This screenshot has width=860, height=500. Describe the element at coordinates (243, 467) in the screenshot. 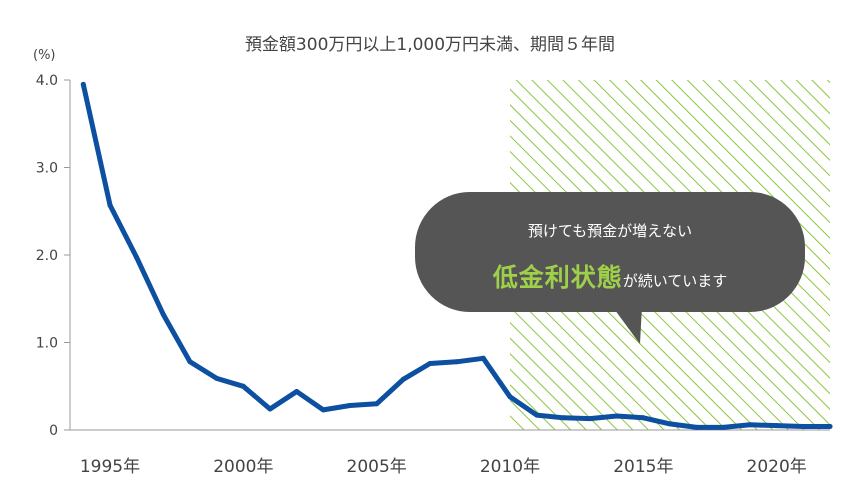

I see `x-tick-label: 2000年` at that location.